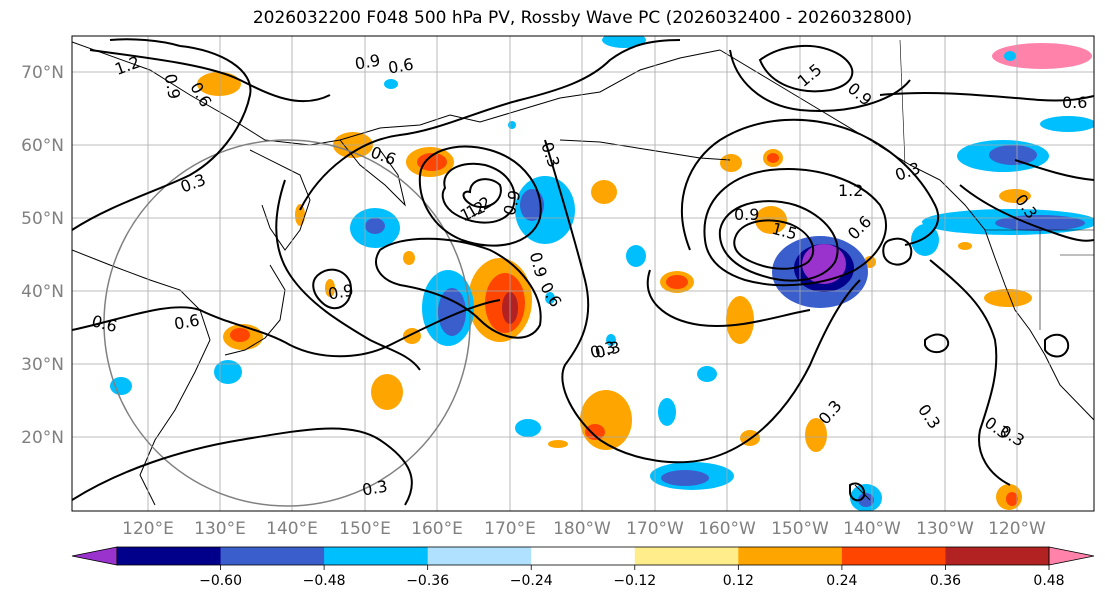  I want to click on colorbar-frame, so click(583, 556).